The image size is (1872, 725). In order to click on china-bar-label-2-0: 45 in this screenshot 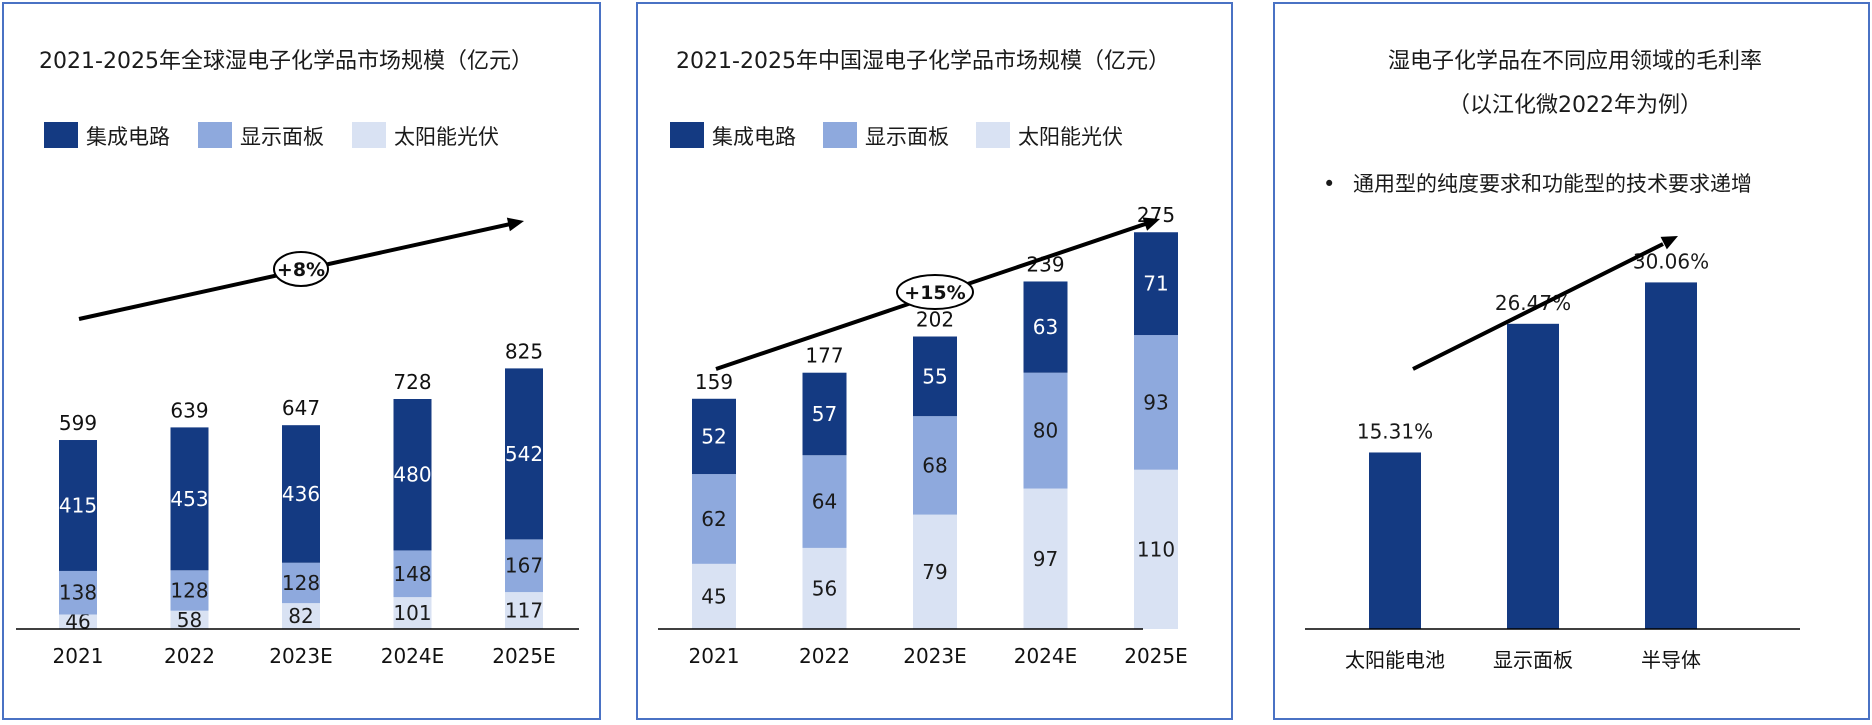, I will do `click(713, 596)`.